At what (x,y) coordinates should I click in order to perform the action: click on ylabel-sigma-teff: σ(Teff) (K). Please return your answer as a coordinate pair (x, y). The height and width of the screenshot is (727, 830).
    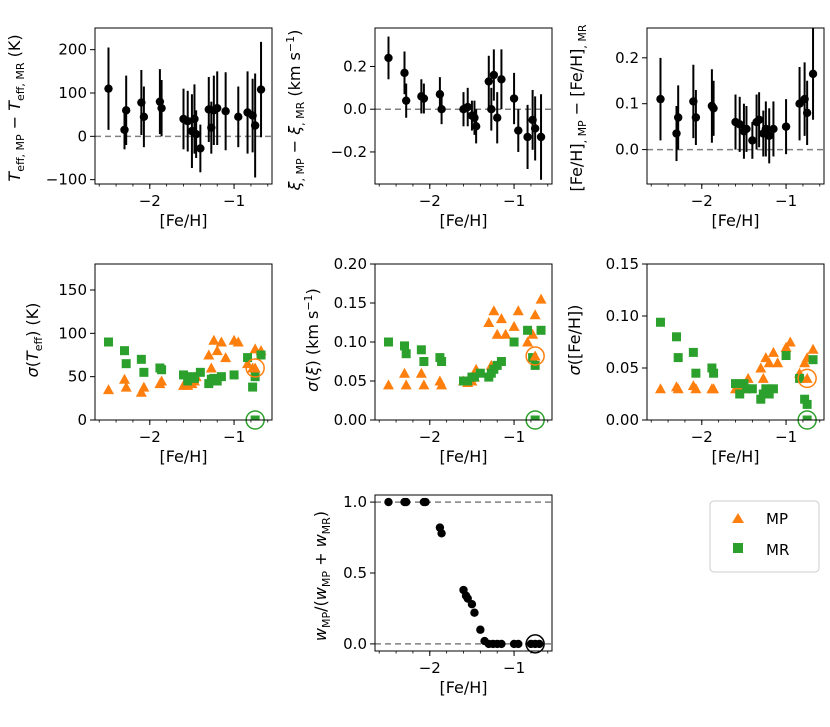
    Looking at the image, I should click on (34, 340).